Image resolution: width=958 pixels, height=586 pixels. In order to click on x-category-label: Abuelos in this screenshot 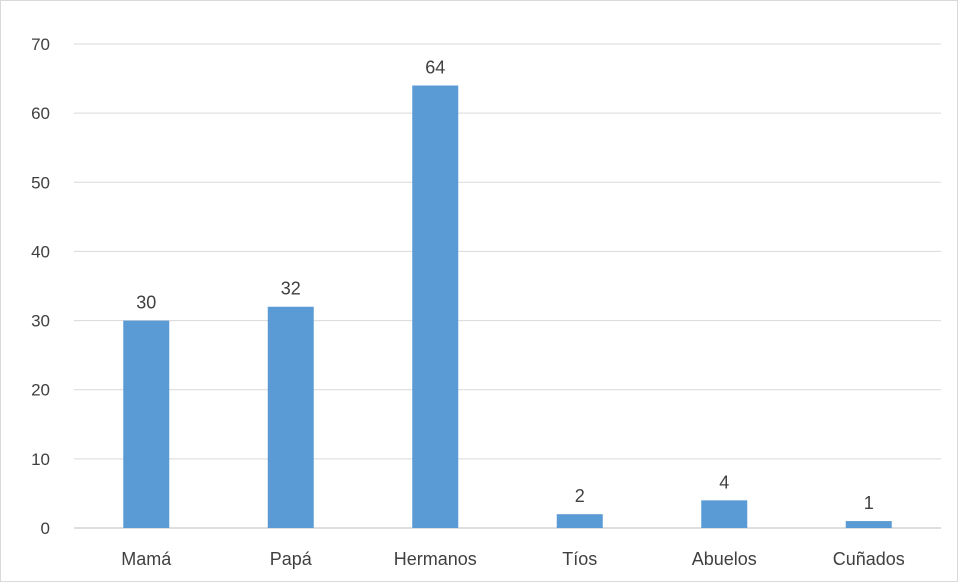, I will do `click(724, 559)`.